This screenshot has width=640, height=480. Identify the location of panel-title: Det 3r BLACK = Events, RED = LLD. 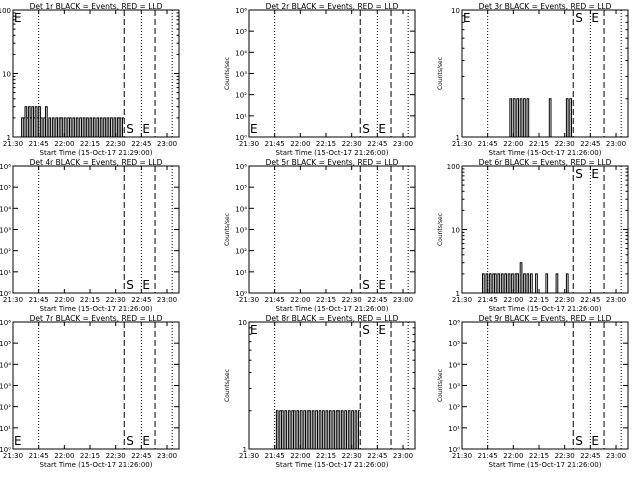
(545, 6).